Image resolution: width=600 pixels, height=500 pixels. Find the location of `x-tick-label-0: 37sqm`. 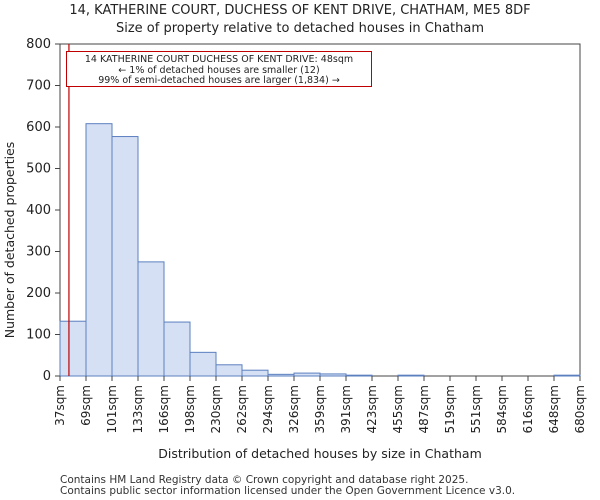

x-tick-label-0: 37sqm is located at coordinates (60, 405).